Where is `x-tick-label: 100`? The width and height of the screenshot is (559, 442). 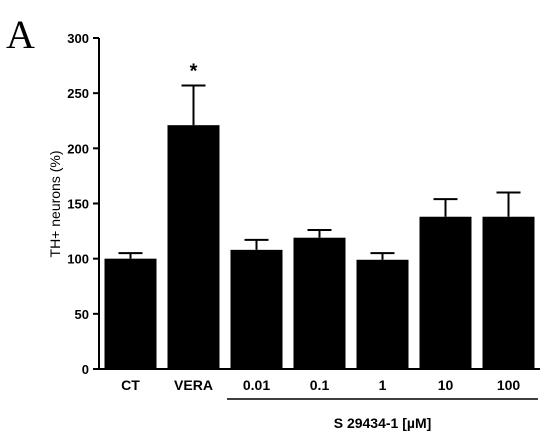
x-tick-label: 100 is located at coordinates (509, 385).